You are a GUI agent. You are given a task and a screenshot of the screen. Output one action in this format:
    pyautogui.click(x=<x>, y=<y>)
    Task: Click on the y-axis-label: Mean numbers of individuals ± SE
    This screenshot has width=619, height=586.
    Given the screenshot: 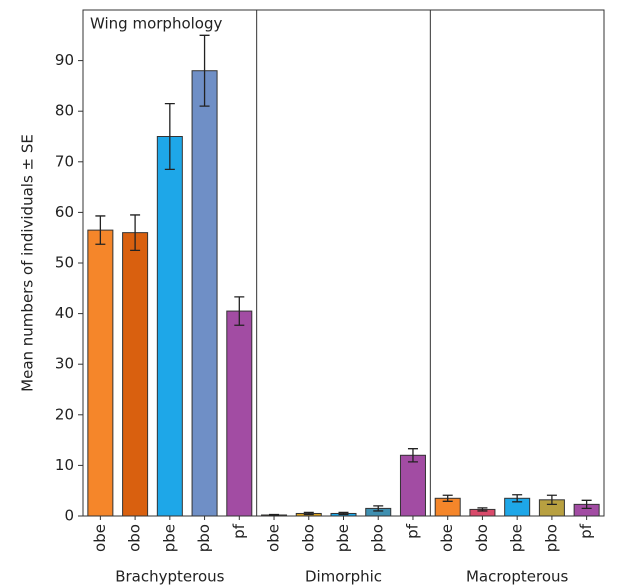 What is the action you would take?
    pyautogui.click(x=28, y=263)
    